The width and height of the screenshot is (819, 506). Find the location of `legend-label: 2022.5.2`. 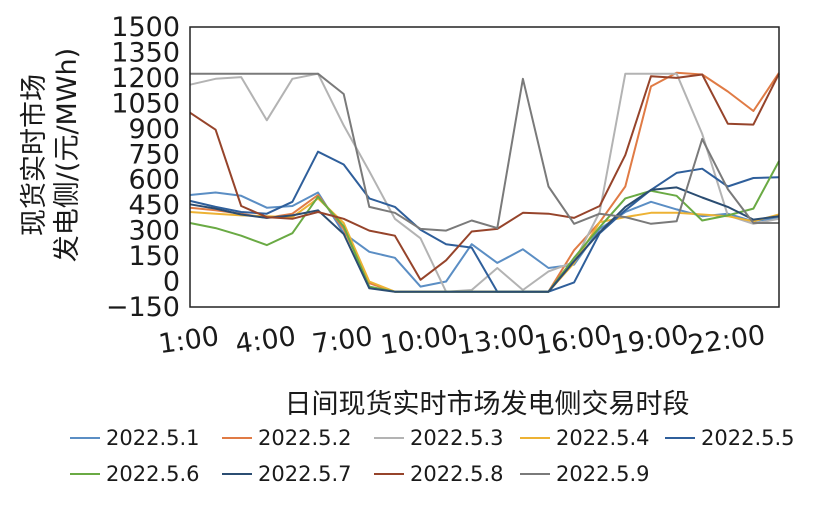

legend-label: 2022.5.2 is located at coordinates (305, 438).